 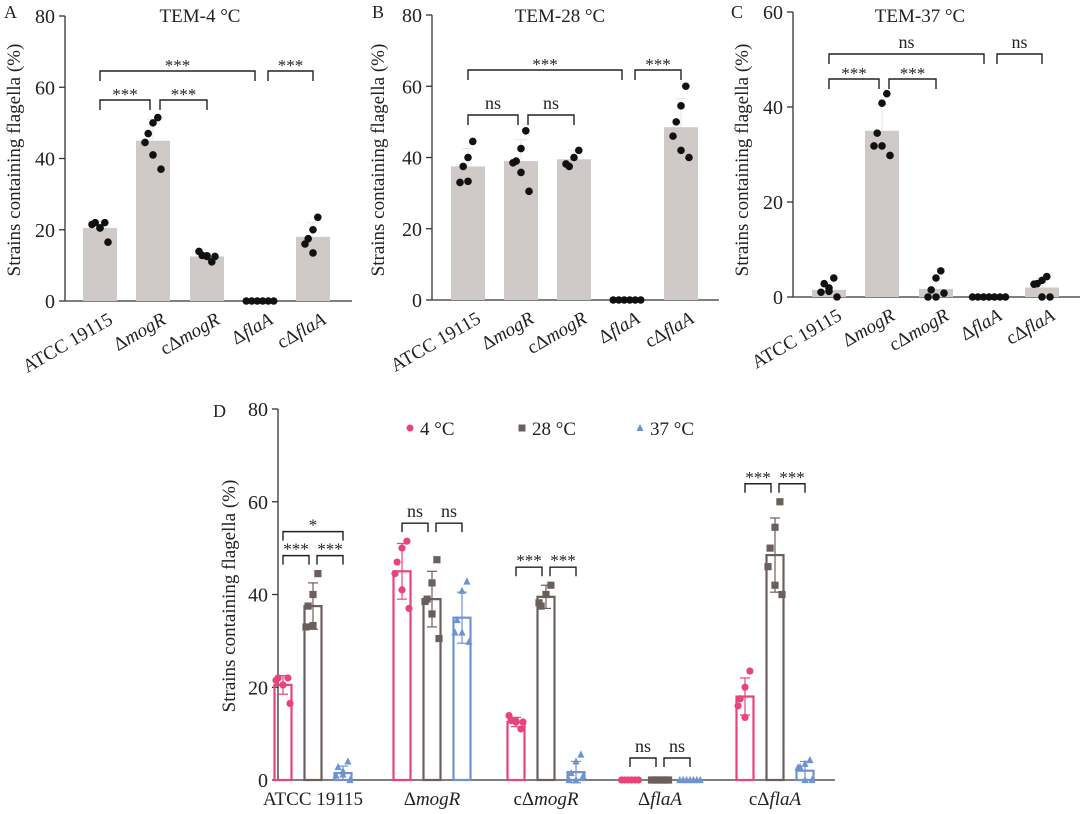 What do you see at coordinates (378, 160) in the screenshot?
I see `y-axis-label: Strains containing flagella (%)` at bounding box center [378, 160].